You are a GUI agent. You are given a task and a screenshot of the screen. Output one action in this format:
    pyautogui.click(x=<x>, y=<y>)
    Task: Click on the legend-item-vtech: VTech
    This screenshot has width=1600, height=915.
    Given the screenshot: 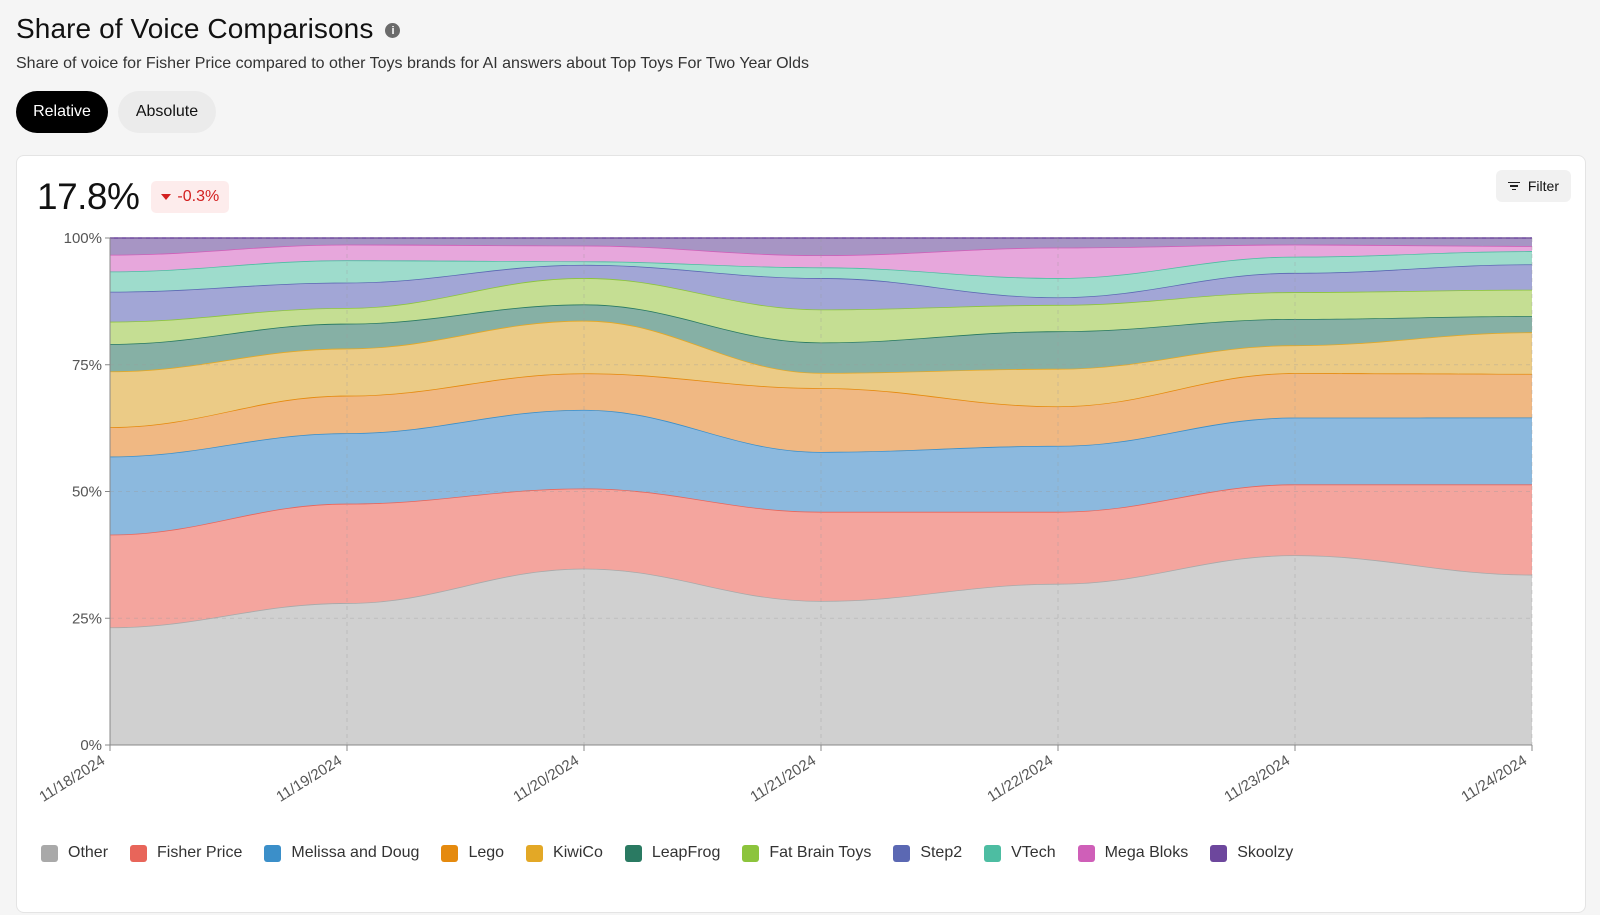 What is the action you would take?
    pyautogui.click(x=1020, y=853)
    